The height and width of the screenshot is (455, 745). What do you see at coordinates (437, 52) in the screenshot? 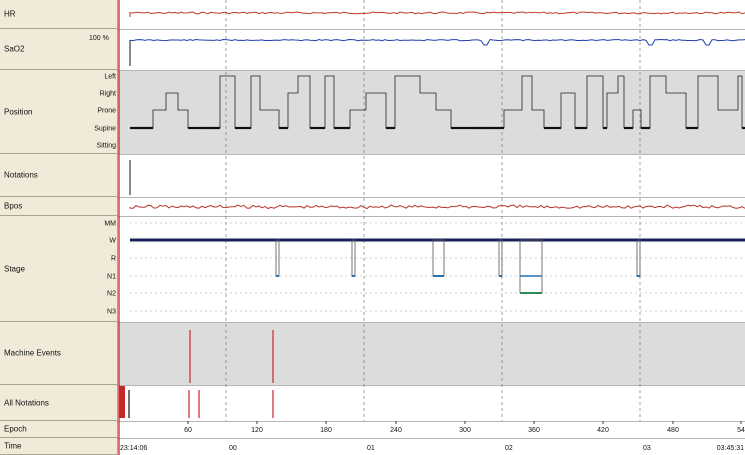
I see `sao2-trace` at bounding box center [437, 52].